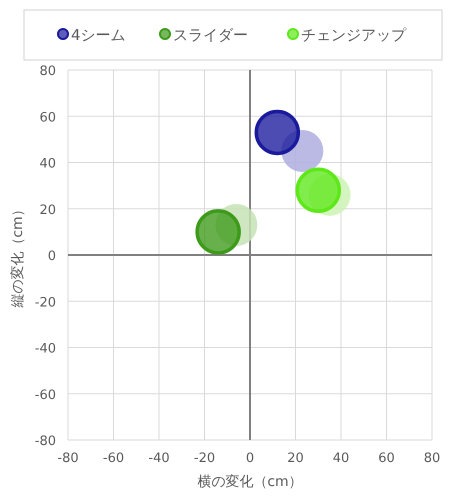 The height and width of the screenshot is (497, 458). Describe the element at coordinates (210, 35) in the screenshot. I see `legend-label: スライダー` at that location.